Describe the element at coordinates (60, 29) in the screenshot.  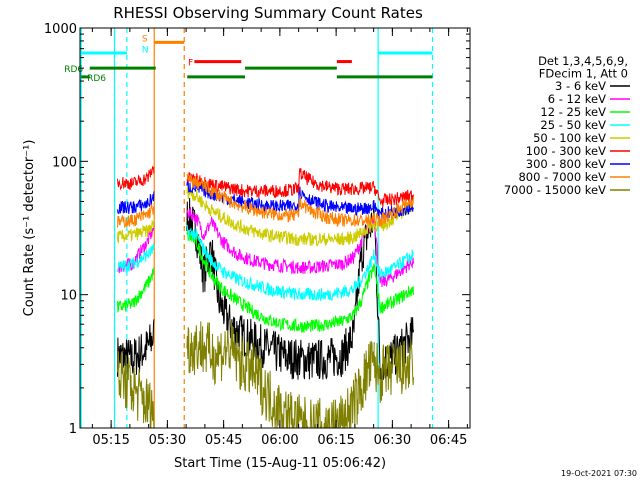
I see `y-tick-label-3: 1000` at that location.